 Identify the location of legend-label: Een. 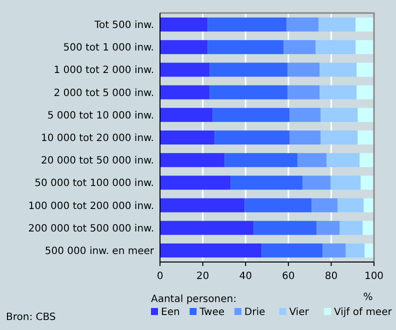
(170, 312).